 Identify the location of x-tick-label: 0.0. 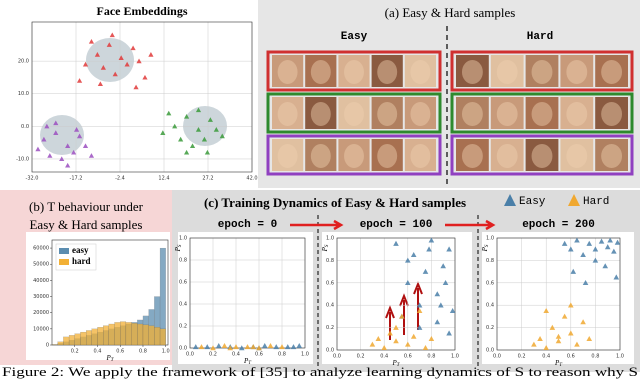
(337, 357).